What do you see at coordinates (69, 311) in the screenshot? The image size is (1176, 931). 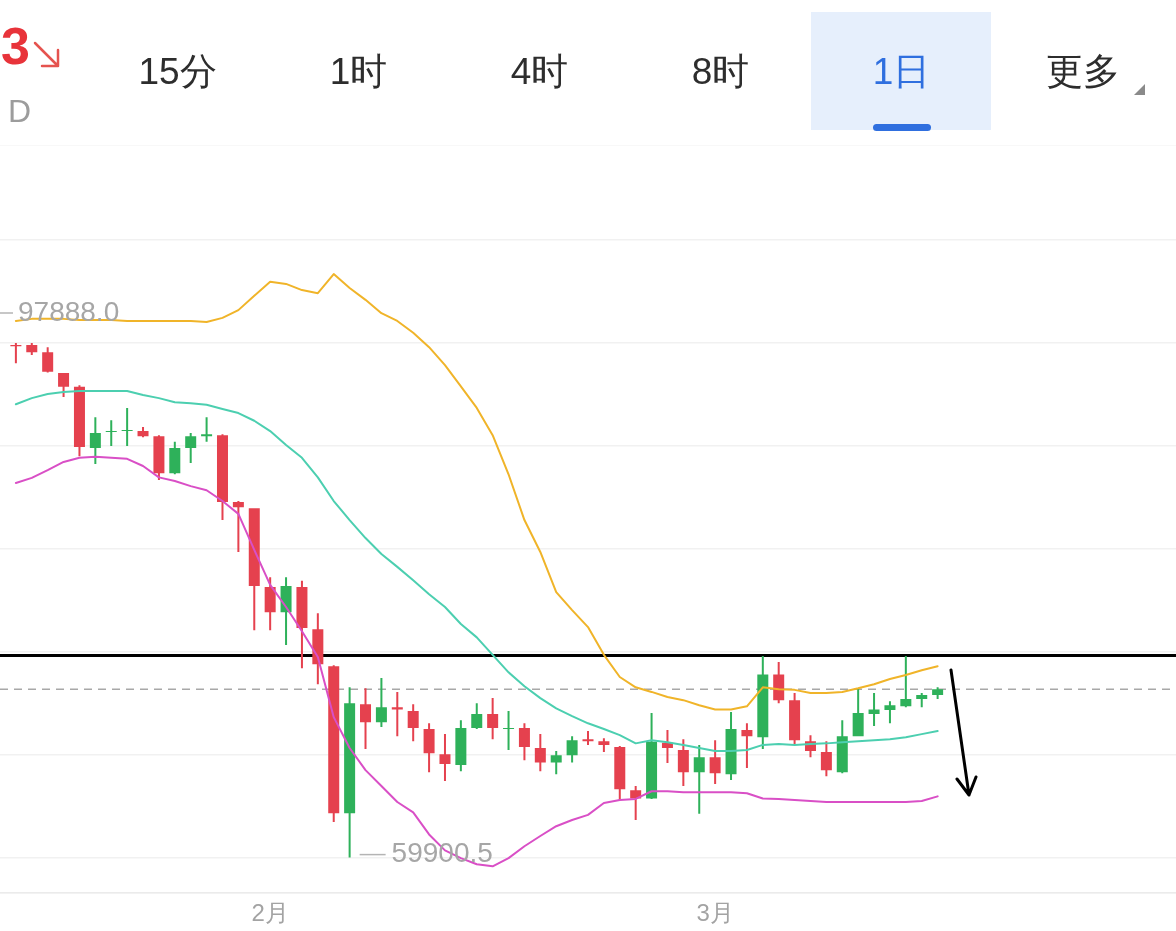 I see `text: 97888.0` at bounding box center [69, 311].